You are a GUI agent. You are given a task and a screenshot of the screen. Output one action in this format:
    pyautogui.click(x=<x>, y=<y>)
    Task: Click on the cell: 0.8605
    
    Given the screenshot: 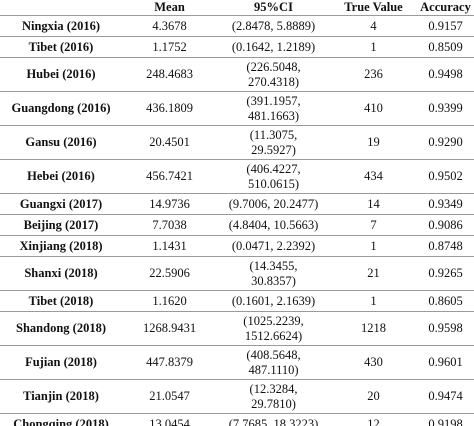 What is the action you would take?
    pyautogui.click(x=445, y=300)
    